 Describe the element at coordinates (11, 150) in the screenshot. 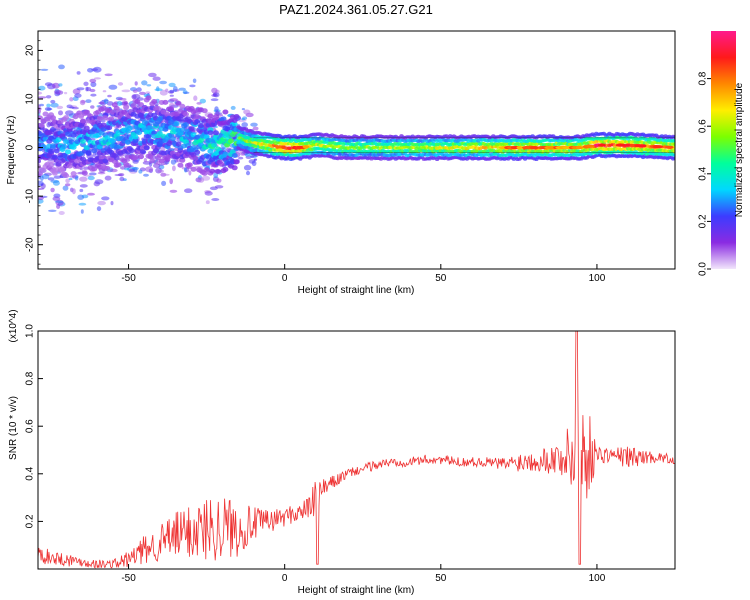

I see `top-y-axis-label: Frequency (Hz)` at that location.